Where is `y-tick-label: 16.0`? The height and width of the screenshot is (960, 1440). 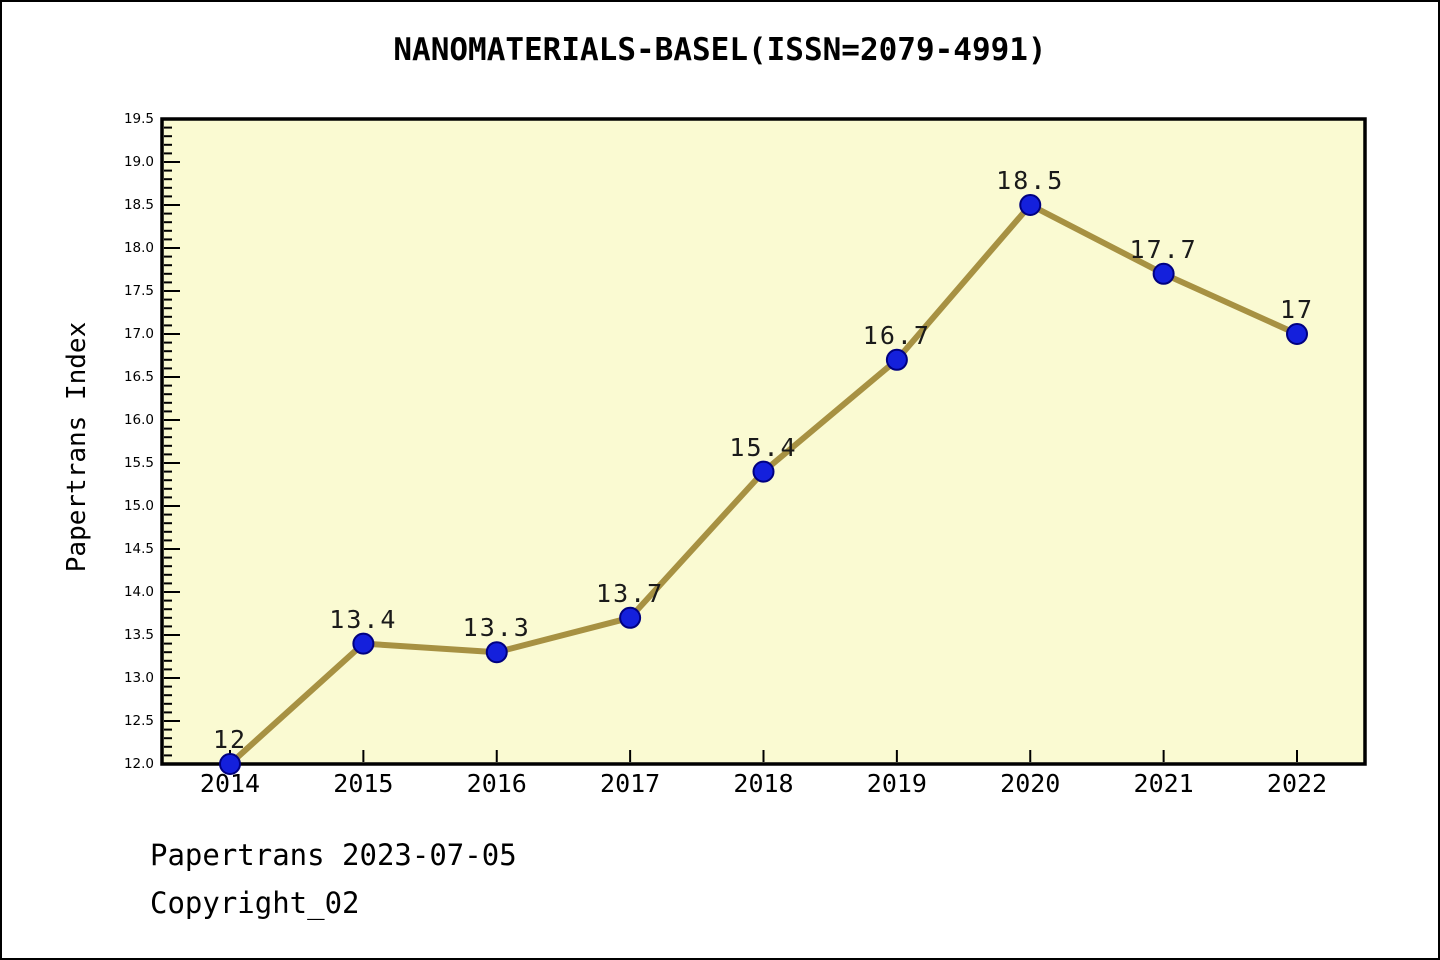
y-tick-label: 16.0 is located at coordinates (138, 420).